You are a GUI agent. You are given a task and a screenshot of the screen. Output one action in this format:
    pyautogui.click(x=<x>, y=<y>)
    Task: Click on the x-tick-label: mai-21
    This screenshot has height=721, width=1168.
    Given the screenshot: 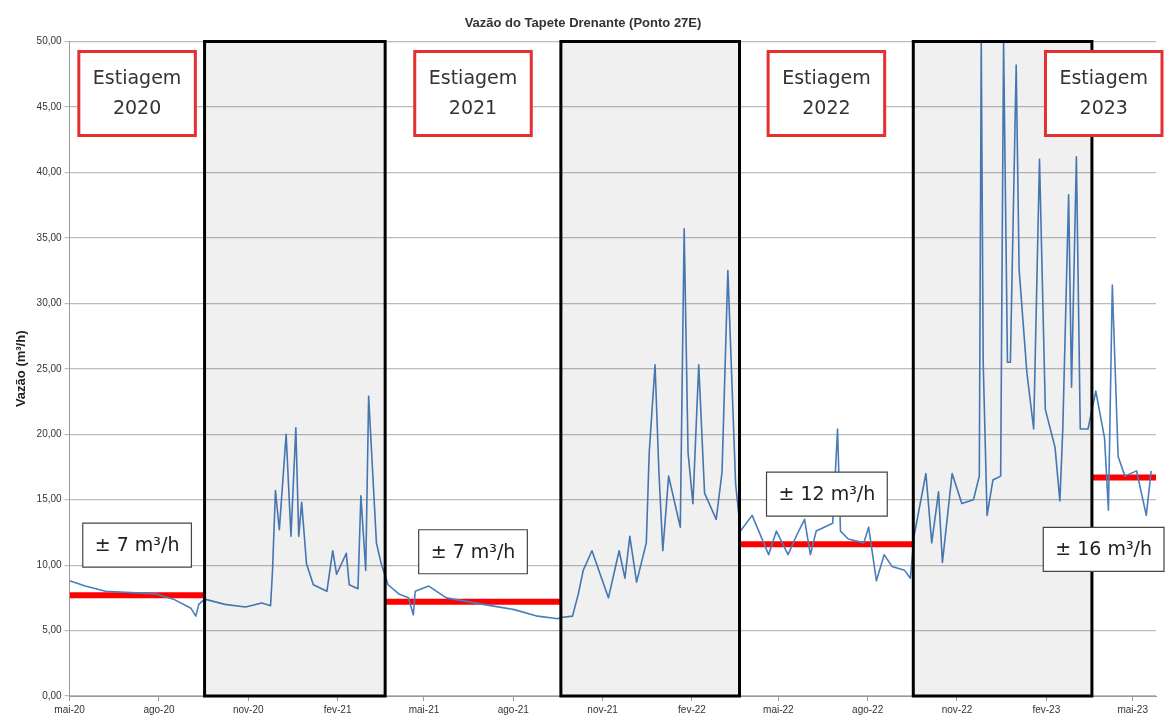 What is the action you would take?
    pyautogui.click(x=424, y=709)
    